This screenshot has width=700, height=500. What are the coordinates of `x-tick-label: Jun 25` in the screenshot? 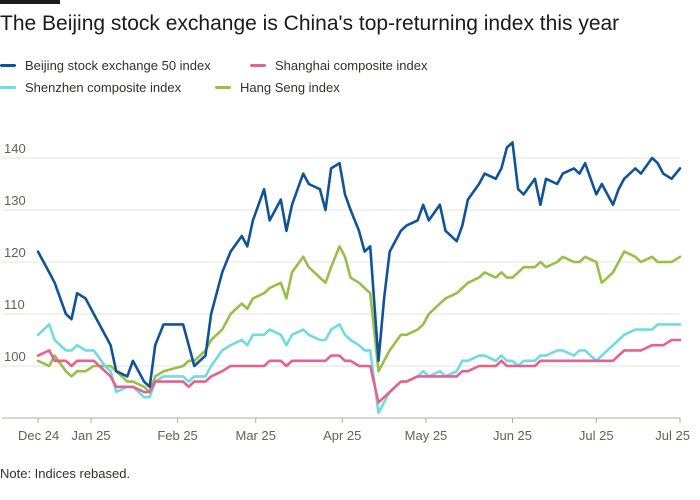 It's located at (512, 435).